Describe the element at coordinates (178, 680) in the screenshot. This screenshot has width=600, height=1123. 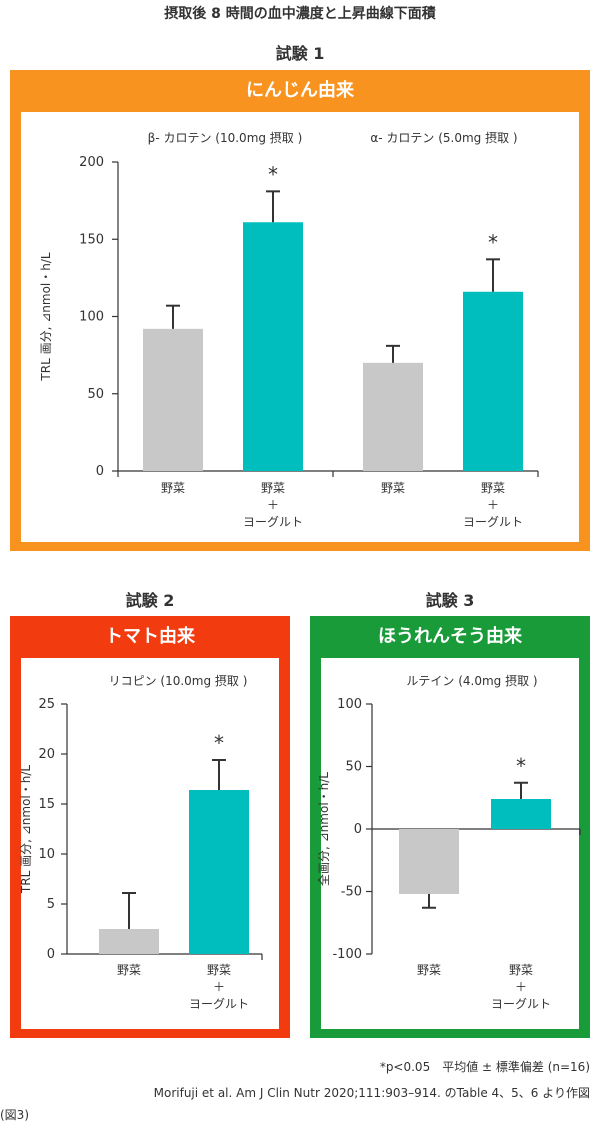
I see `chart2-subtitle: リコピン (10.0mg 摂取 )` at that location.